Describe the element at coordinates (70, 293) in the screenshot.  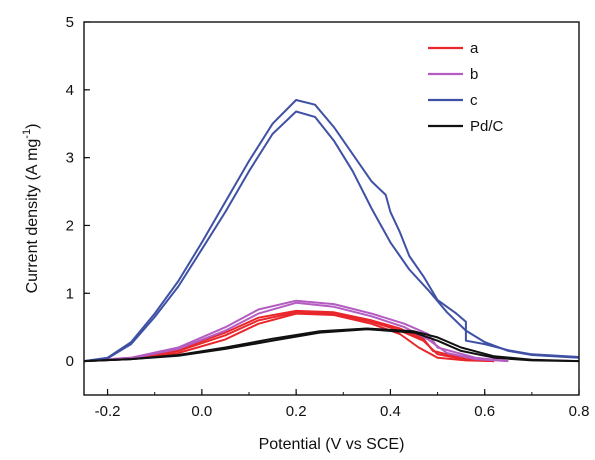
I see `y-tick-label: 1` at that location.